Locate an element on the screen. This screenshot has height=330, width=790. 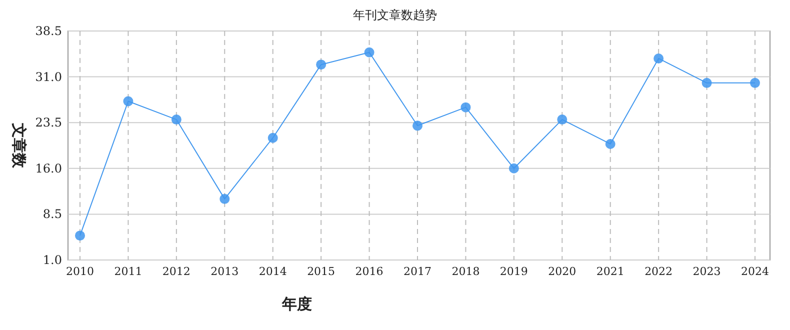
y-tick-label: 31.0 is located at coordinates (48, 77).